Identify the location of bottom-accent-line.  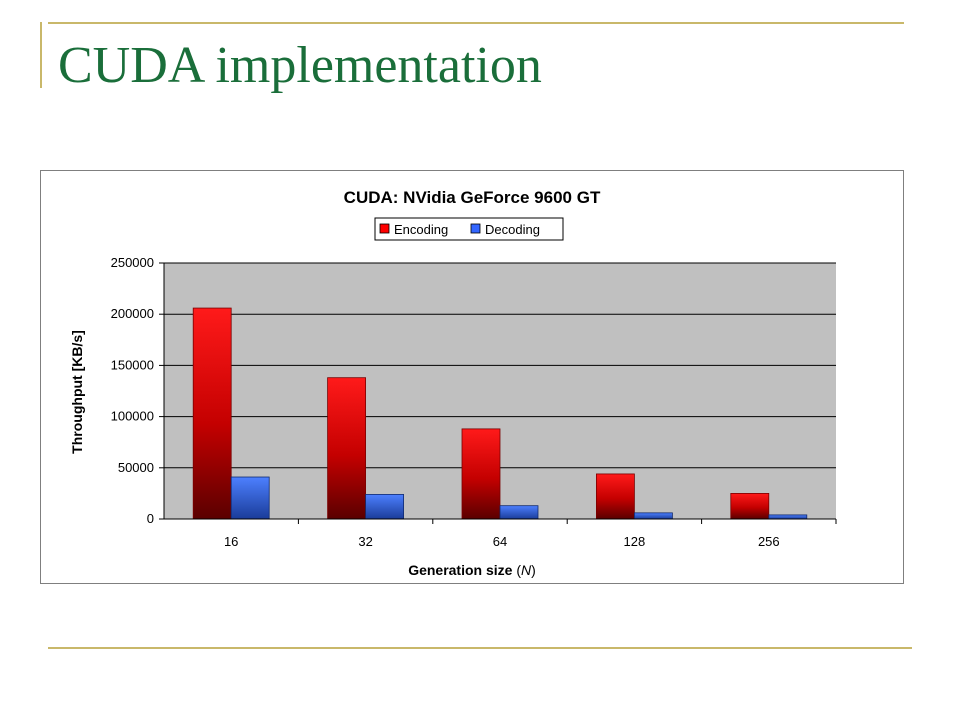
(480, 648).